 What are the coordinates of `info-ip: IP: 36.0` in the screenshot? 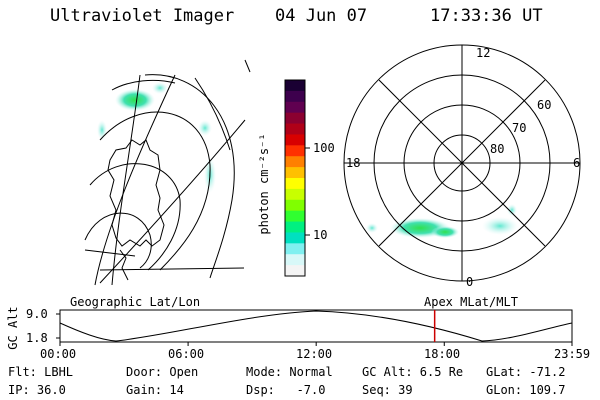 It's located at (37, 390).